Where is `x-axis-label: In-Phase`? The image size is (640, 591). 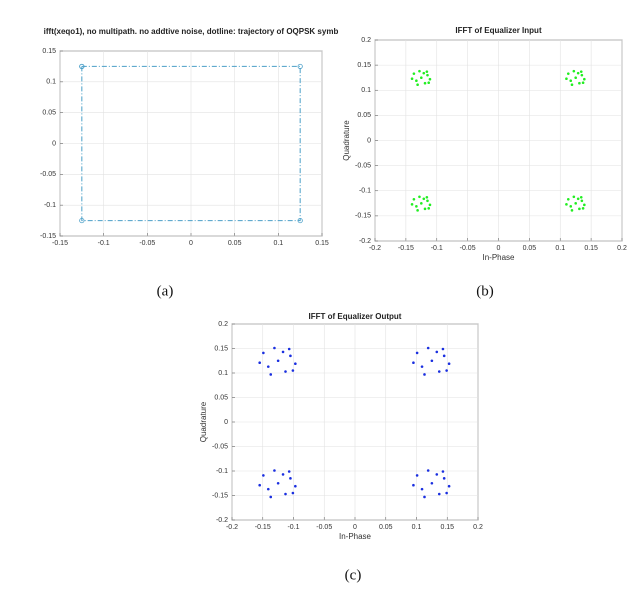
x-axis-label: In-Phase is located at coordinates (355, 536).